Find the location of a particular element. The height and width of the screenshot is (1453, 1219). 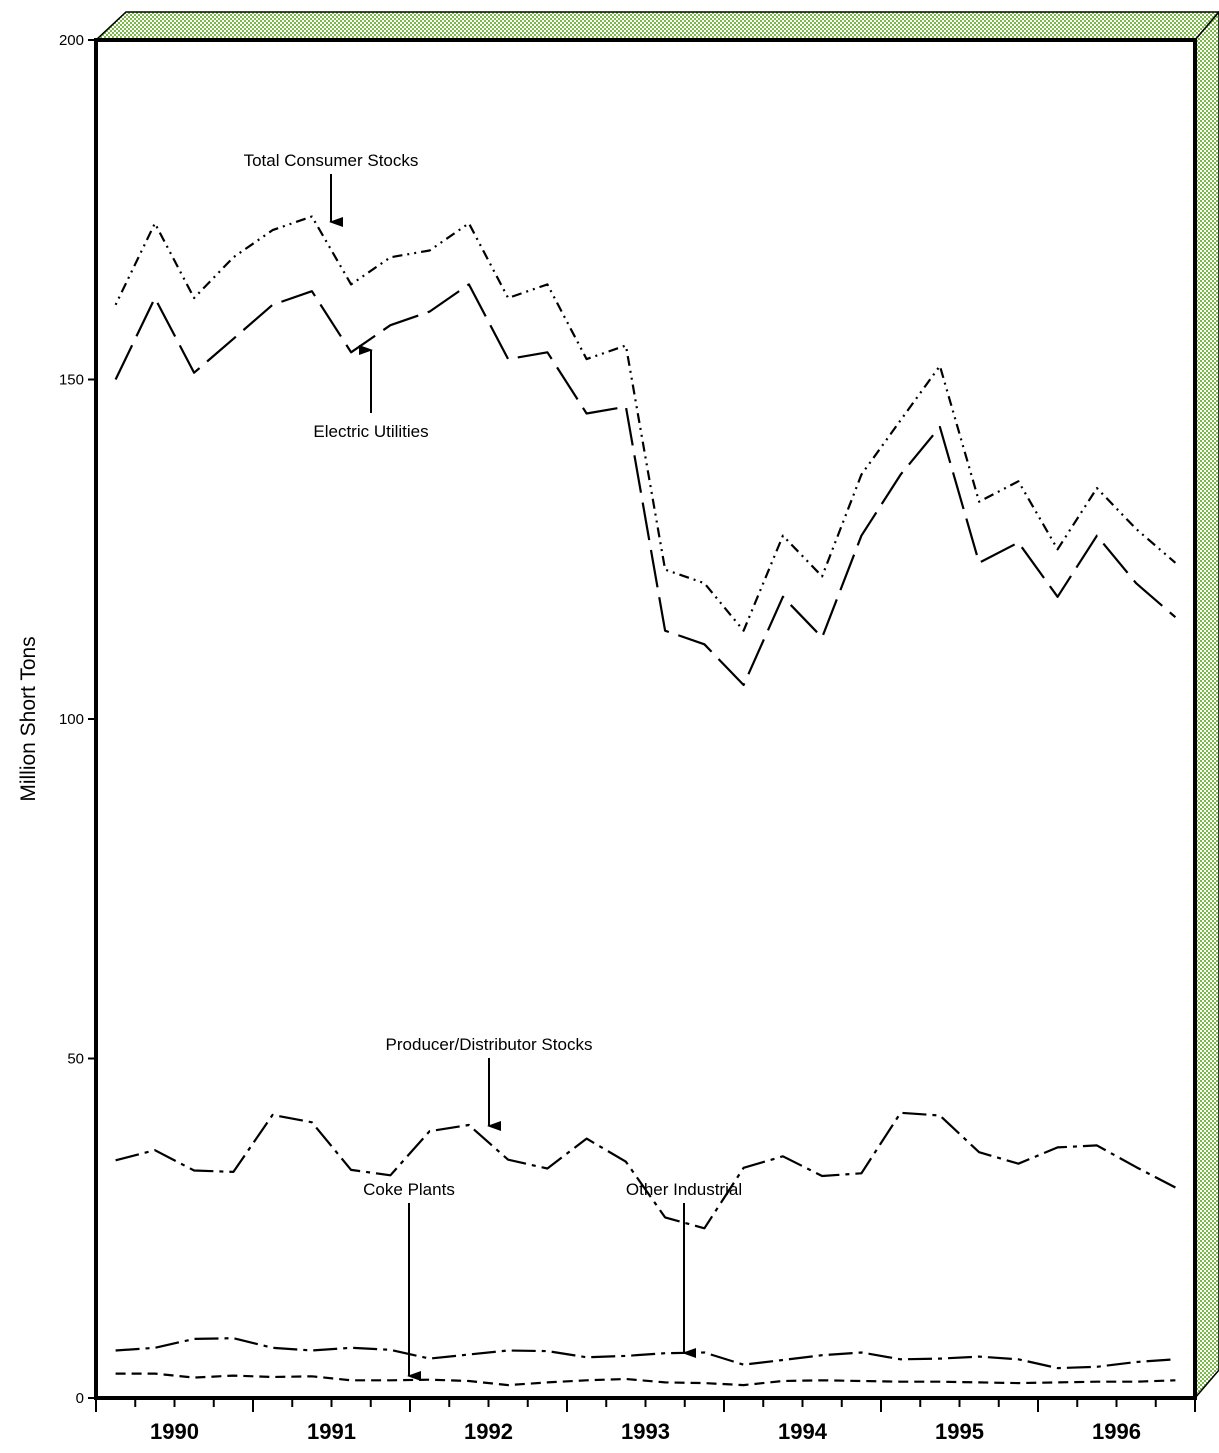

annotation-label: Total Consumer Stocks is located at coordinates (331, 160).